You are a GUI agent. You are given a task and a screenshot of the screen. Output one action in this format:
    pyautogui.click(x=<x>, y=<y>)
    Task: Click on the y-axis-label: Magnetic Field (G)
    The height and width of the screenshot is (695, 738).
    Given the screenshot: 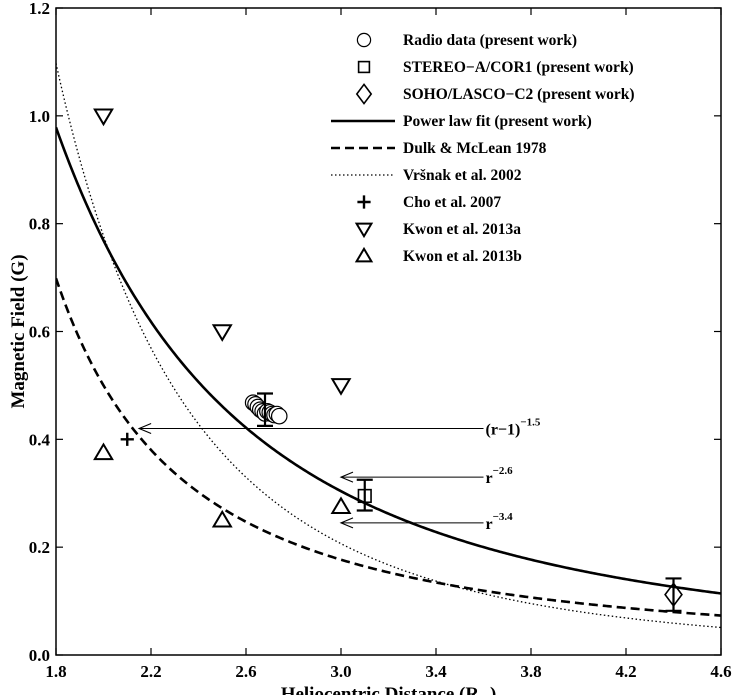 What is the action you would take?
    pyautogui.click(x=18, y=331)
    